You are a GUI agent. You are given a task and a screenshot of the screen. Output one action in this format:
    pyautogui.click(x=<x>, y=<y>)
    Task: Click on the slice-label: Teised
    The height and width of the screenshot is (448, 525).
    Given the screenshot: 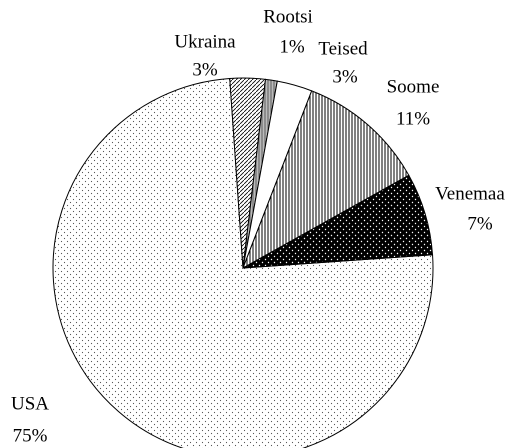 What is the action you would take?
    pyautogui.click(x=343, y=48)
    